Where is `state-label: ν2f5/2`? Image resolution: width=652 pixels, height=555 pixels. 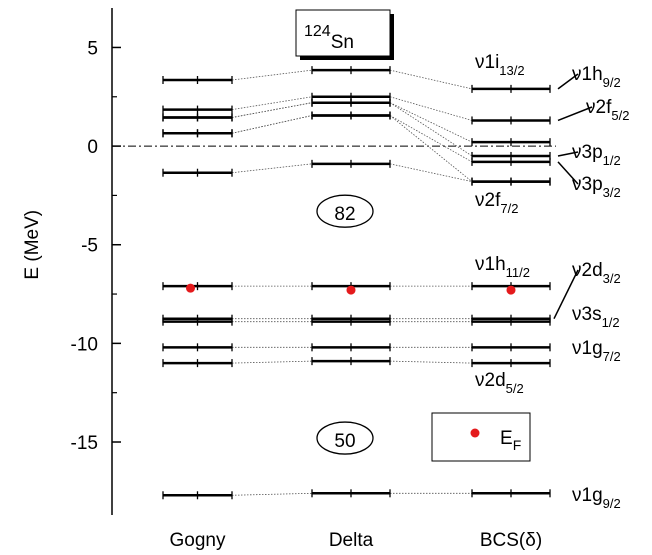 state-label: ν2f5/2 is located at coordinates (607, 110).